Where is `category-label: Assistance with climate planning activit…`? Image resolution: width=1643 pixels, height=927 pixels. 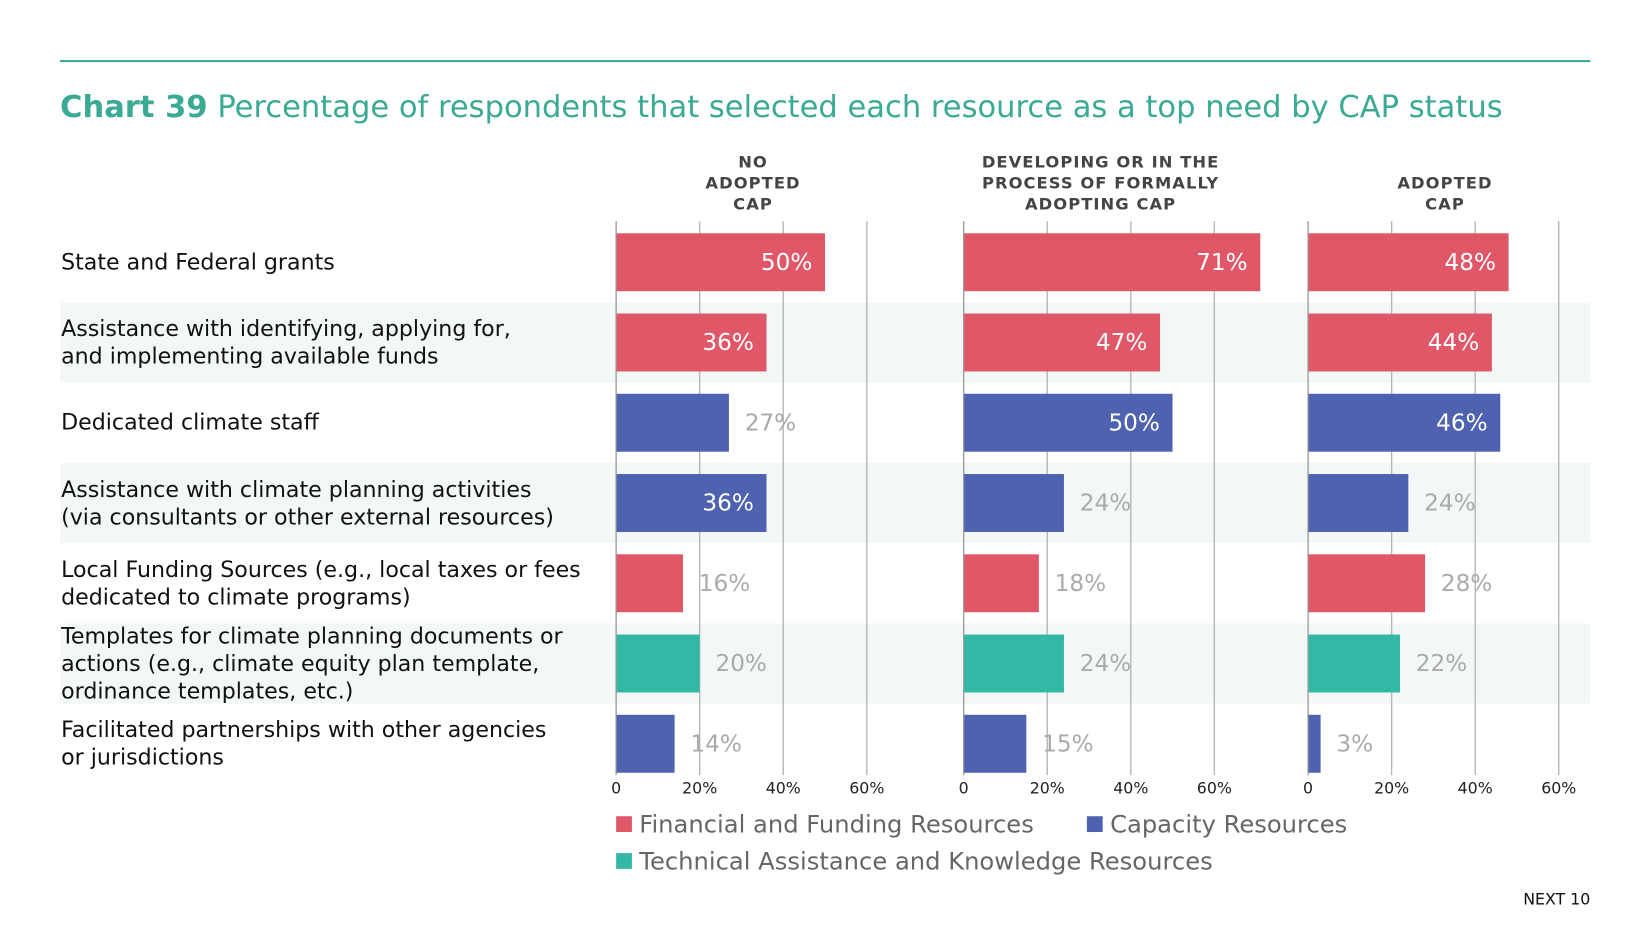
category-label: Assistance with climate planning activit… is located at coordinates (307, 503).